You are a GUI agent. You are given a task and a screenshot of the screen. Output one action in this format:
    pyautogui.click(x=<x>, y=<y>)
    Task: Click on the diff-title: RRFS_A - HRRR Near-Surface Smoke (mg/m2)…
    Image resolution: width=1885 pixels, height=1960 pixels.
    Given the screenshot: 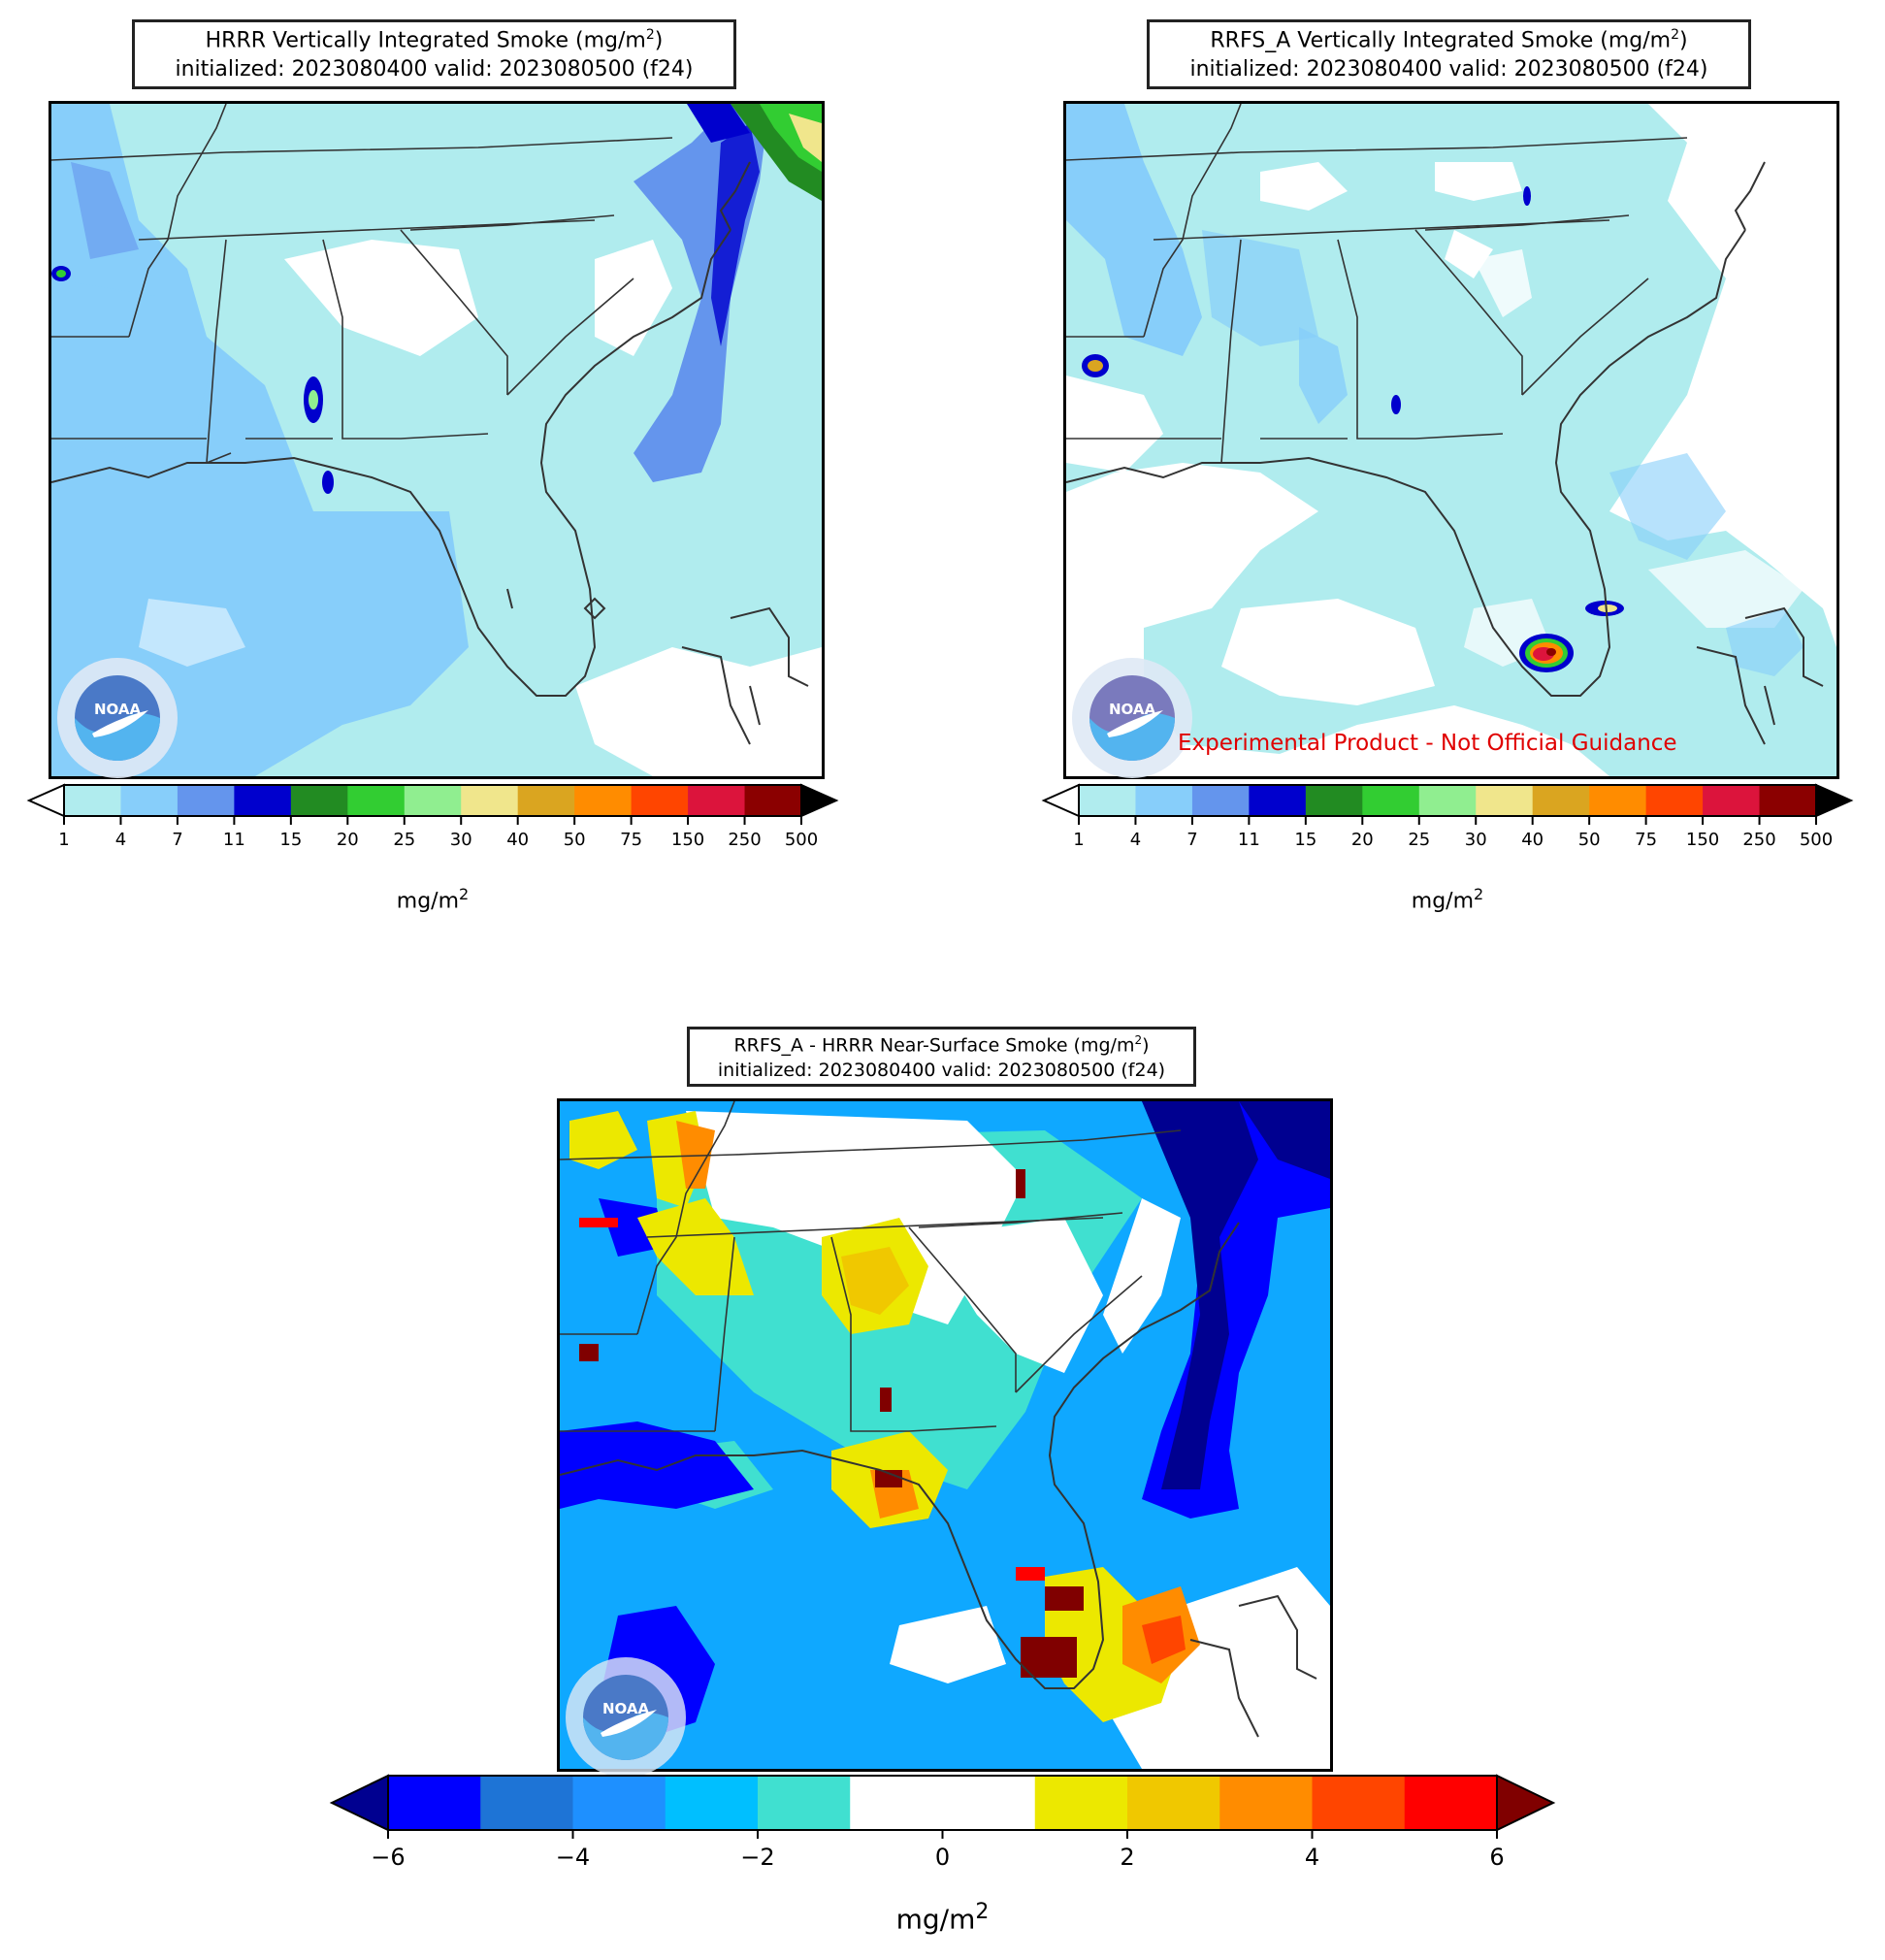 What is the action you would take?
    pyautogui.click(x=941, y=1057)
    